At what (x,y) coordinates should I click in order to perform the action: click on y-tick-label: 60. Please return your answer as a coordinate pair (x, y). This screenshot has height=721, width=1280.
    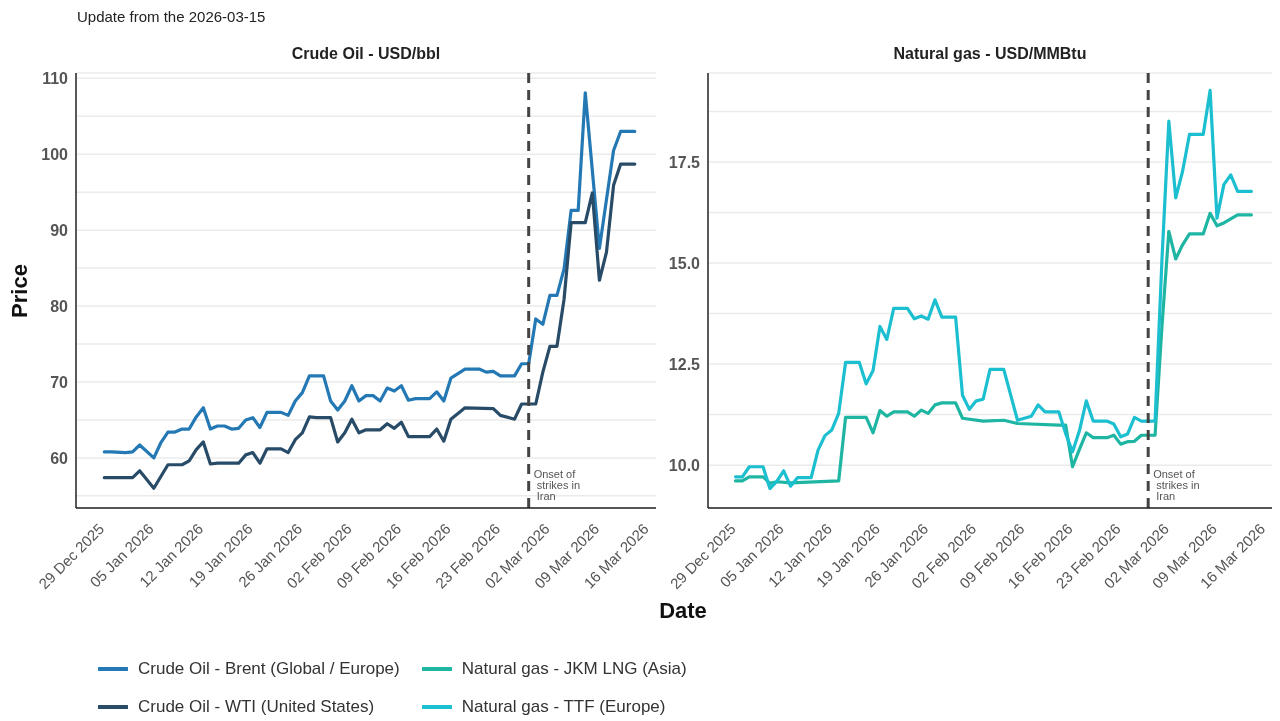
    Looking at the image, I should click on (59, 458).